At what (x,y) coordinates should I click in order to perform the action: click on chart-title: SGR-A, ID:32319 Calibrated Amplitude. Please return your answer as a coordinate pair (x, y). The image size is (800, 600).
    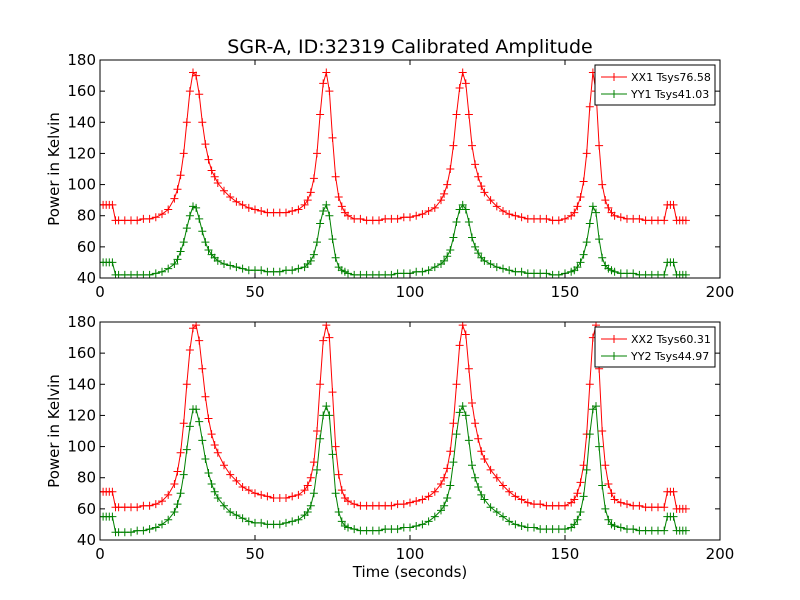
    Looking at the image, I should click on (409, 47).